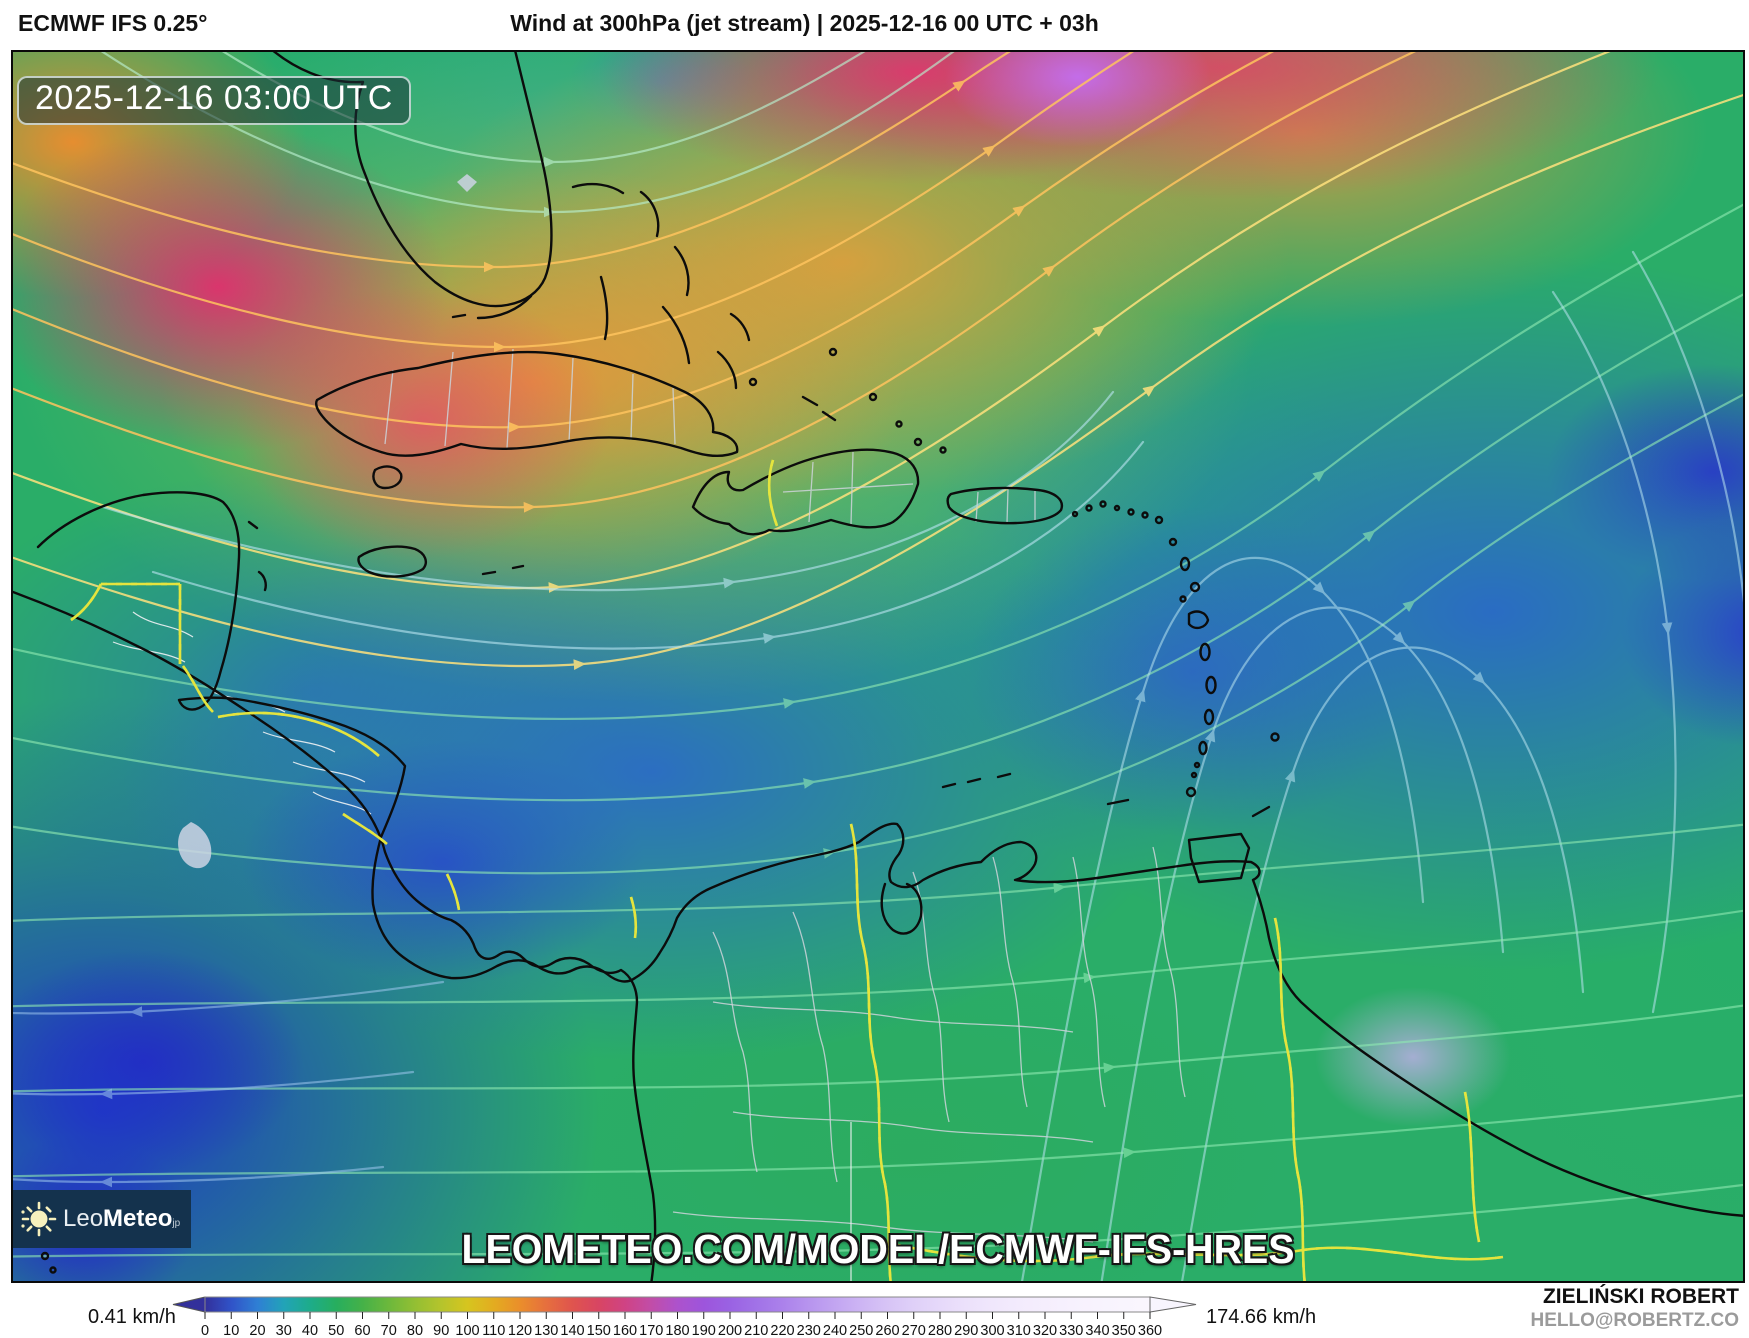 The image size is (1749, 1338). I want to click on svg-text: 310, so click(1019, 1330).